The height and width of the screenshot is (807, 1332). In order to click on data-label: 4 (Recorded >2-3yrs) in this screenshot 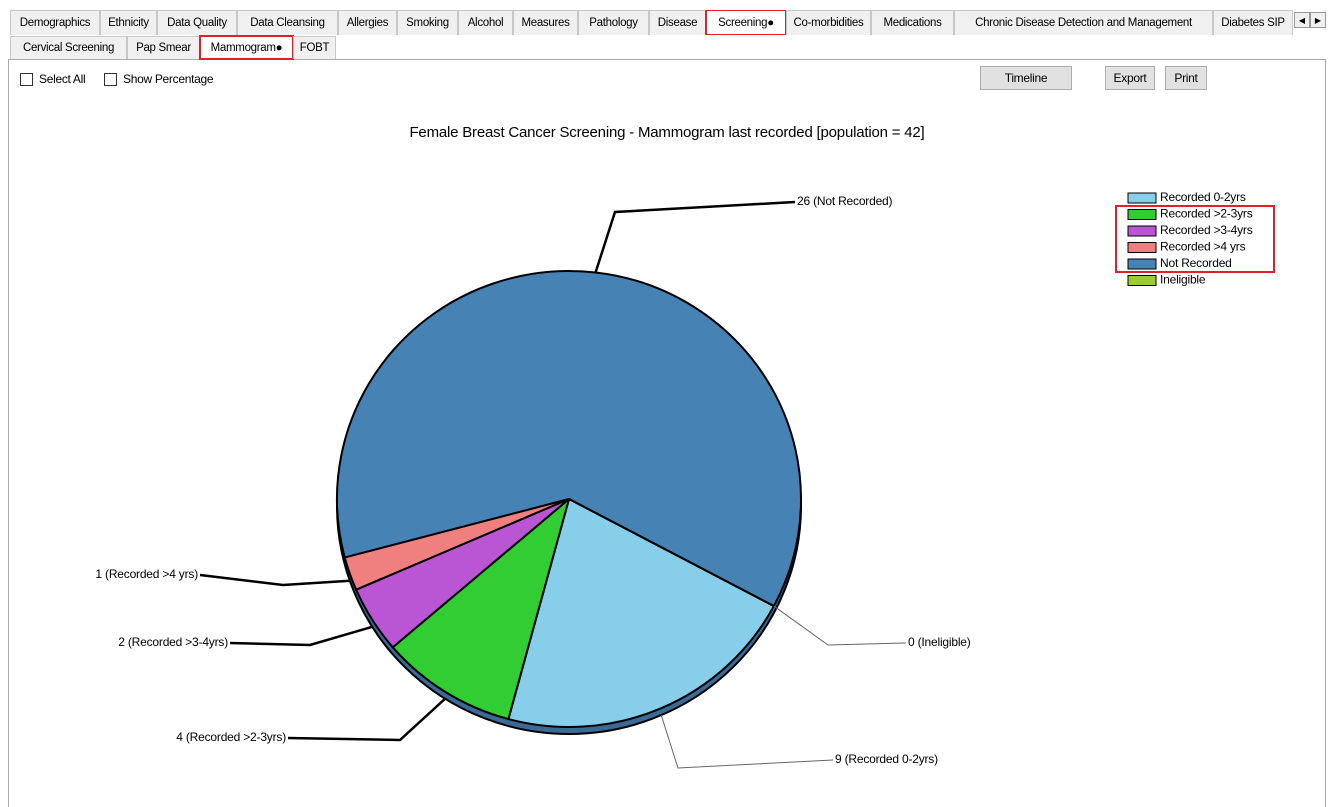, I will do `click(231, 737)`.